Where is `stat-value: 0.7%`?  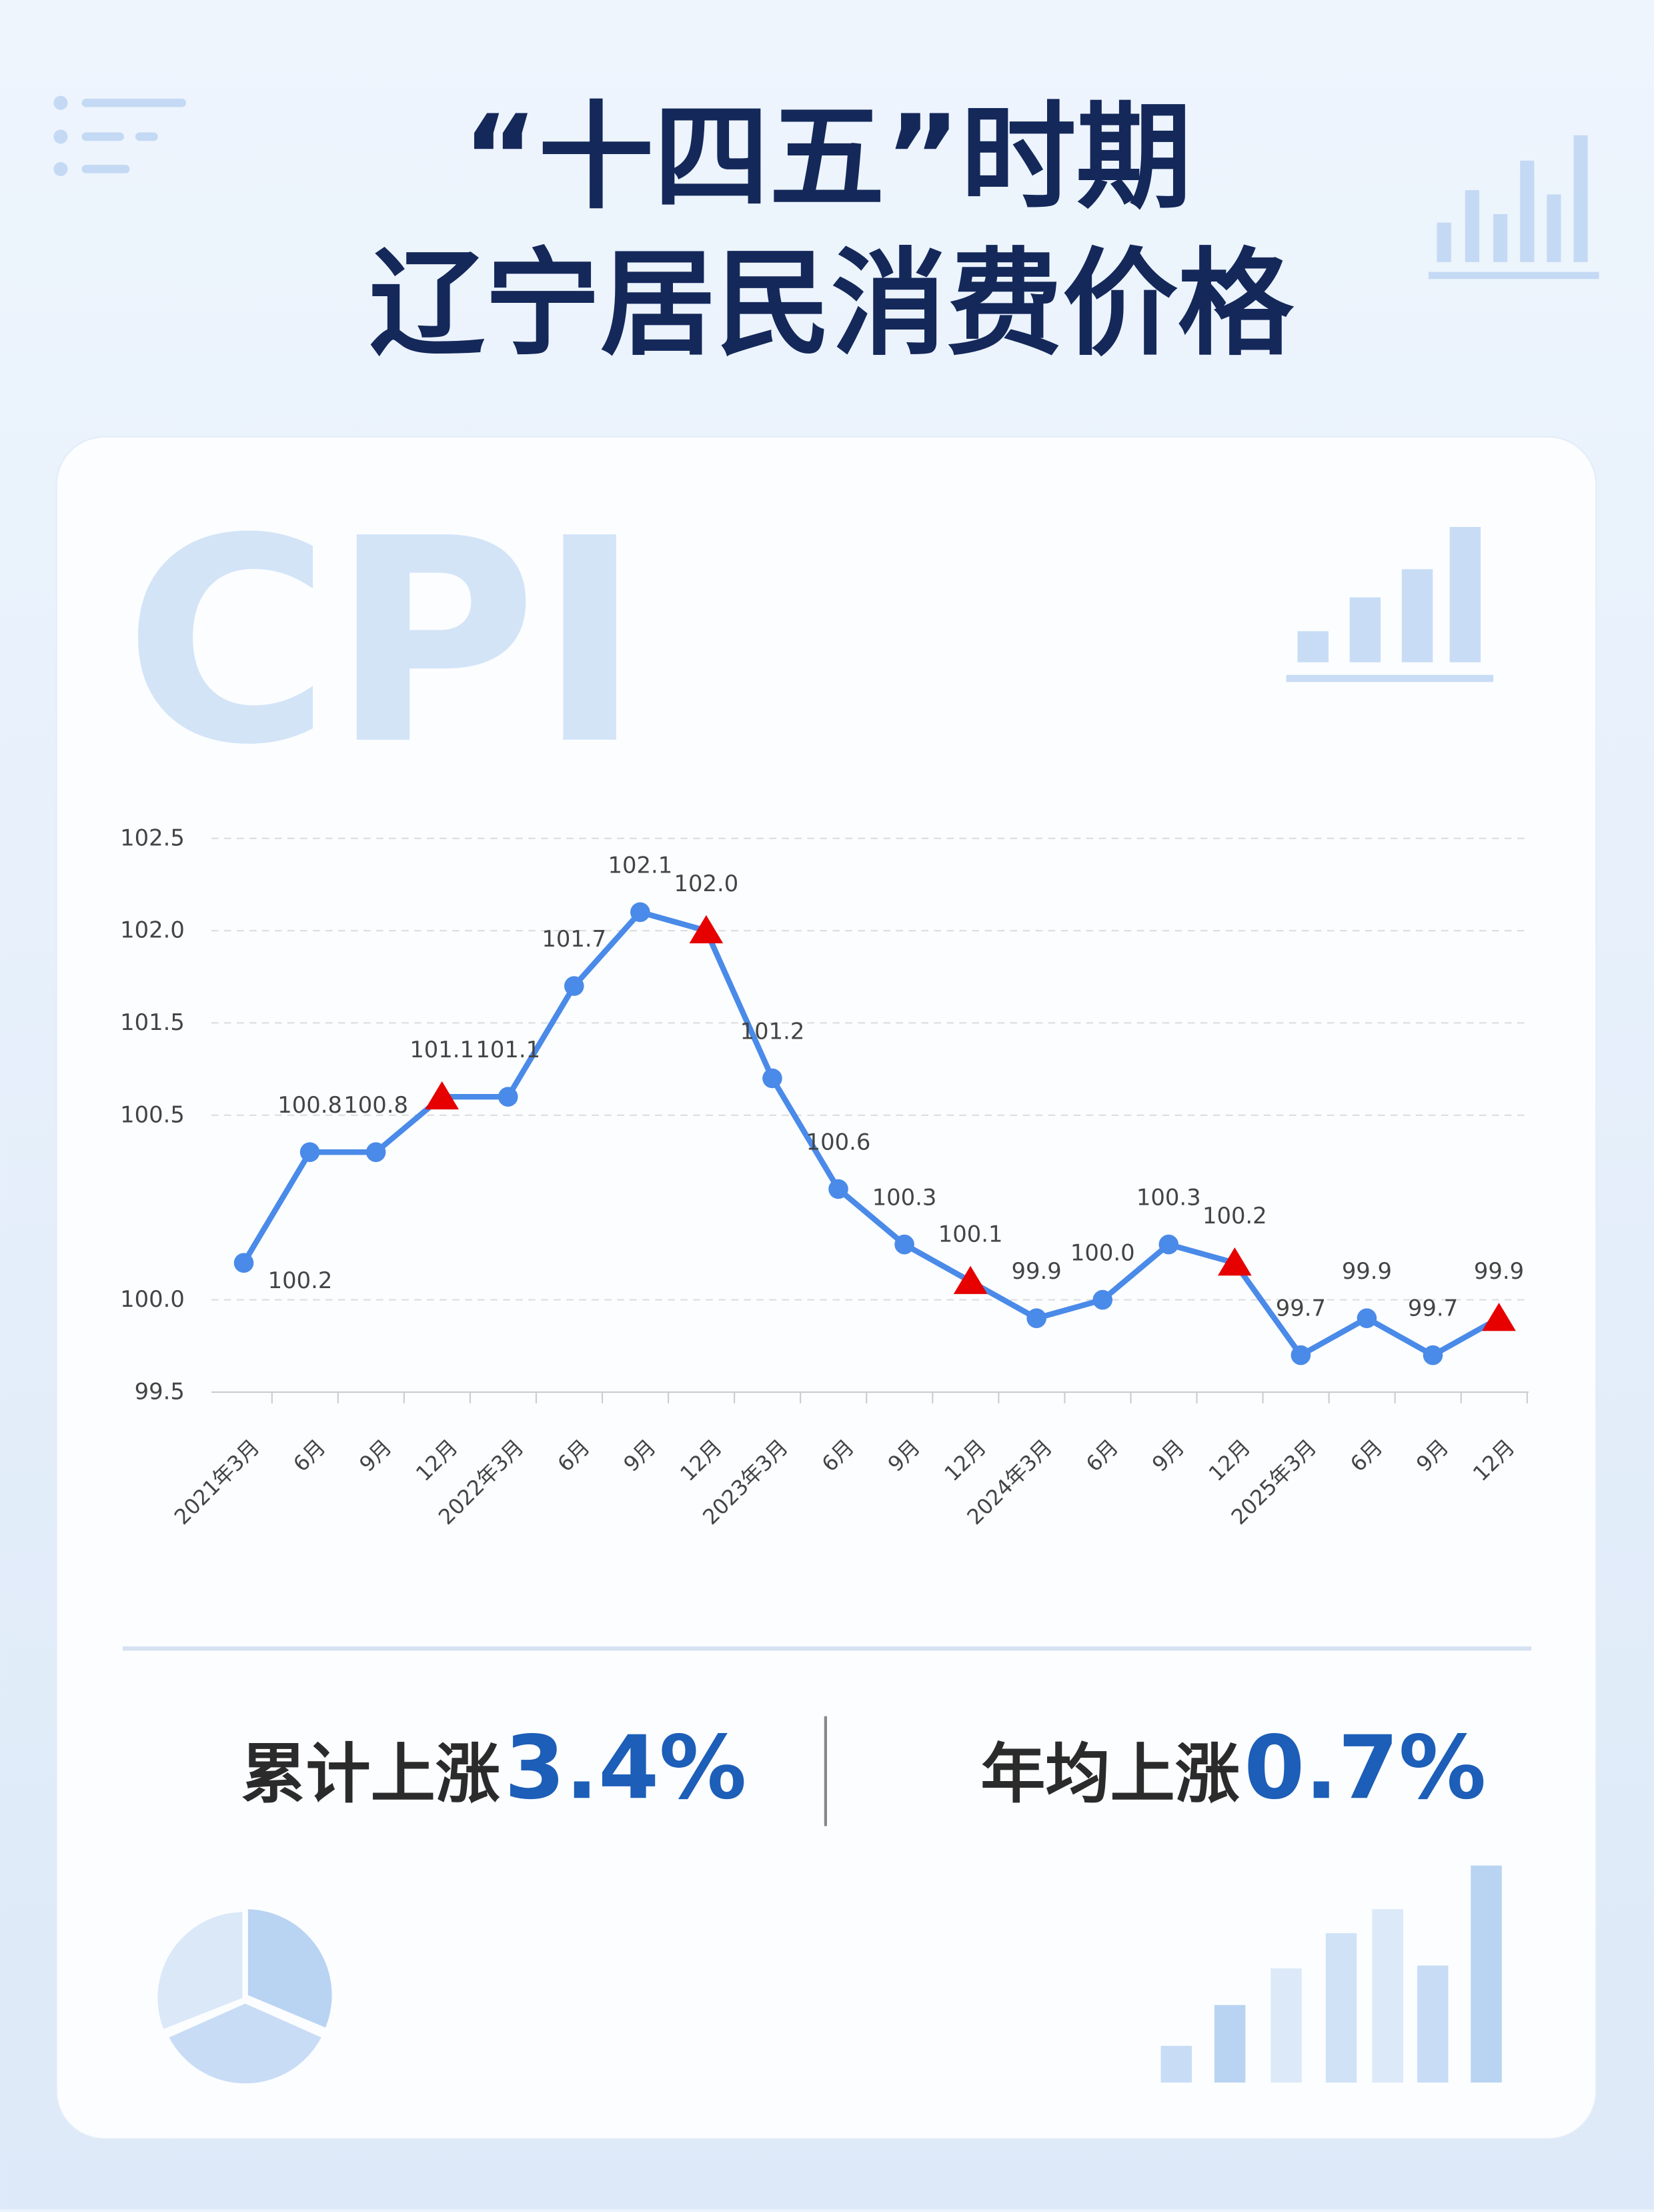 stat-value: 0.7% is located at coordinates (1365, 1767).